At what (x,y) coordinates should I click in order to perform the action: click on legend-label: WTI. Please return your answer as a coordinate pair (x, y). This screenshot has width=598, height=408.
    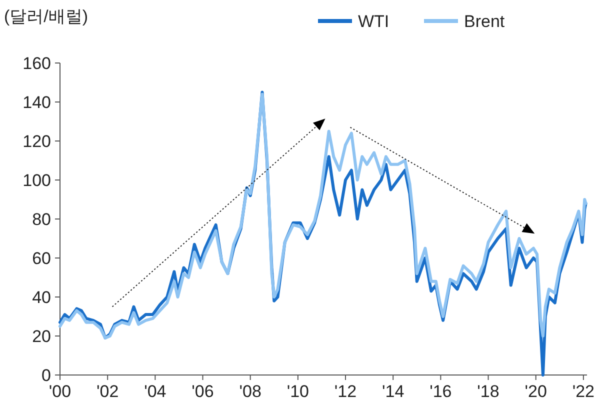
    Looking at the image, I should click on (374, 21).